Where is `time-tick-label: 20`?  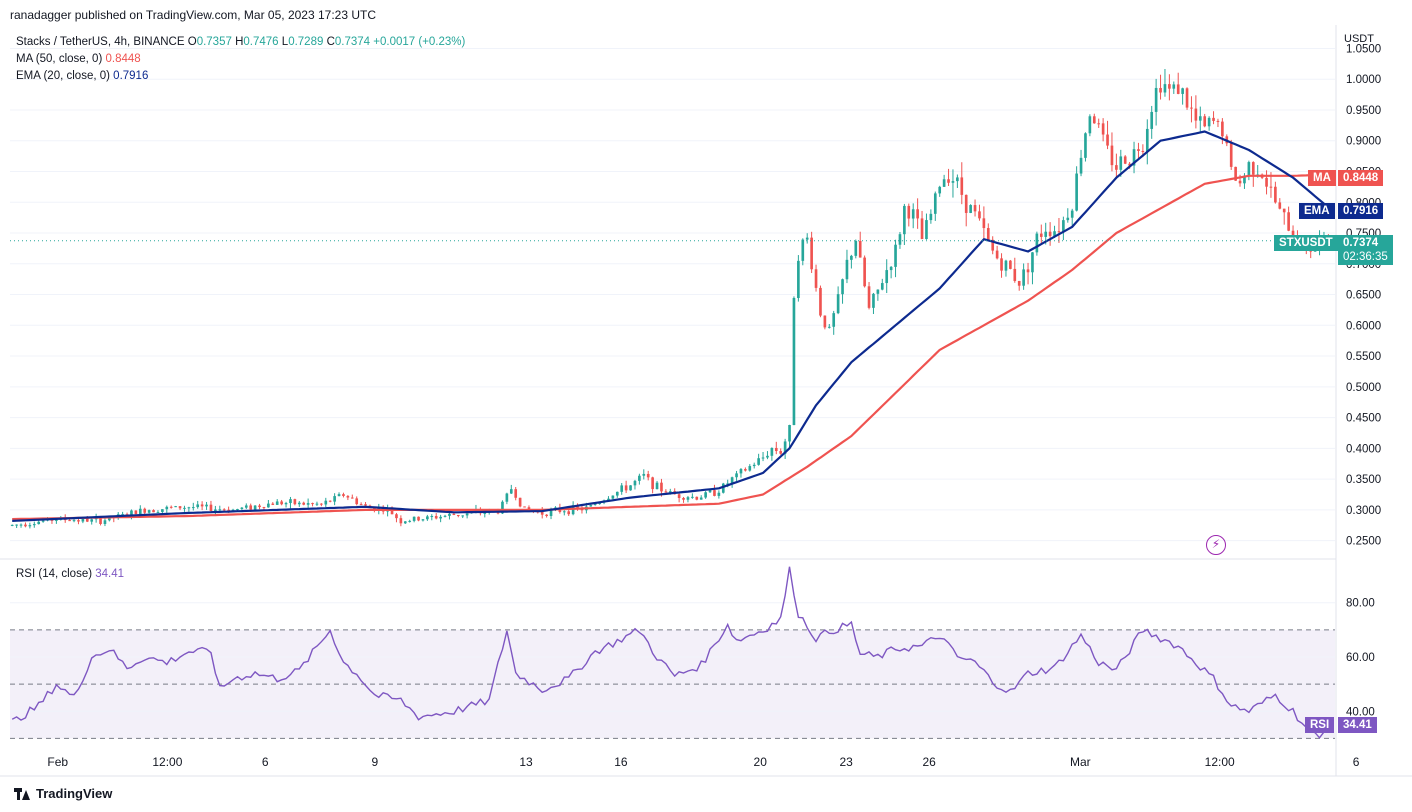 time-tick-label: 20 is located at coordinates (761, 762).